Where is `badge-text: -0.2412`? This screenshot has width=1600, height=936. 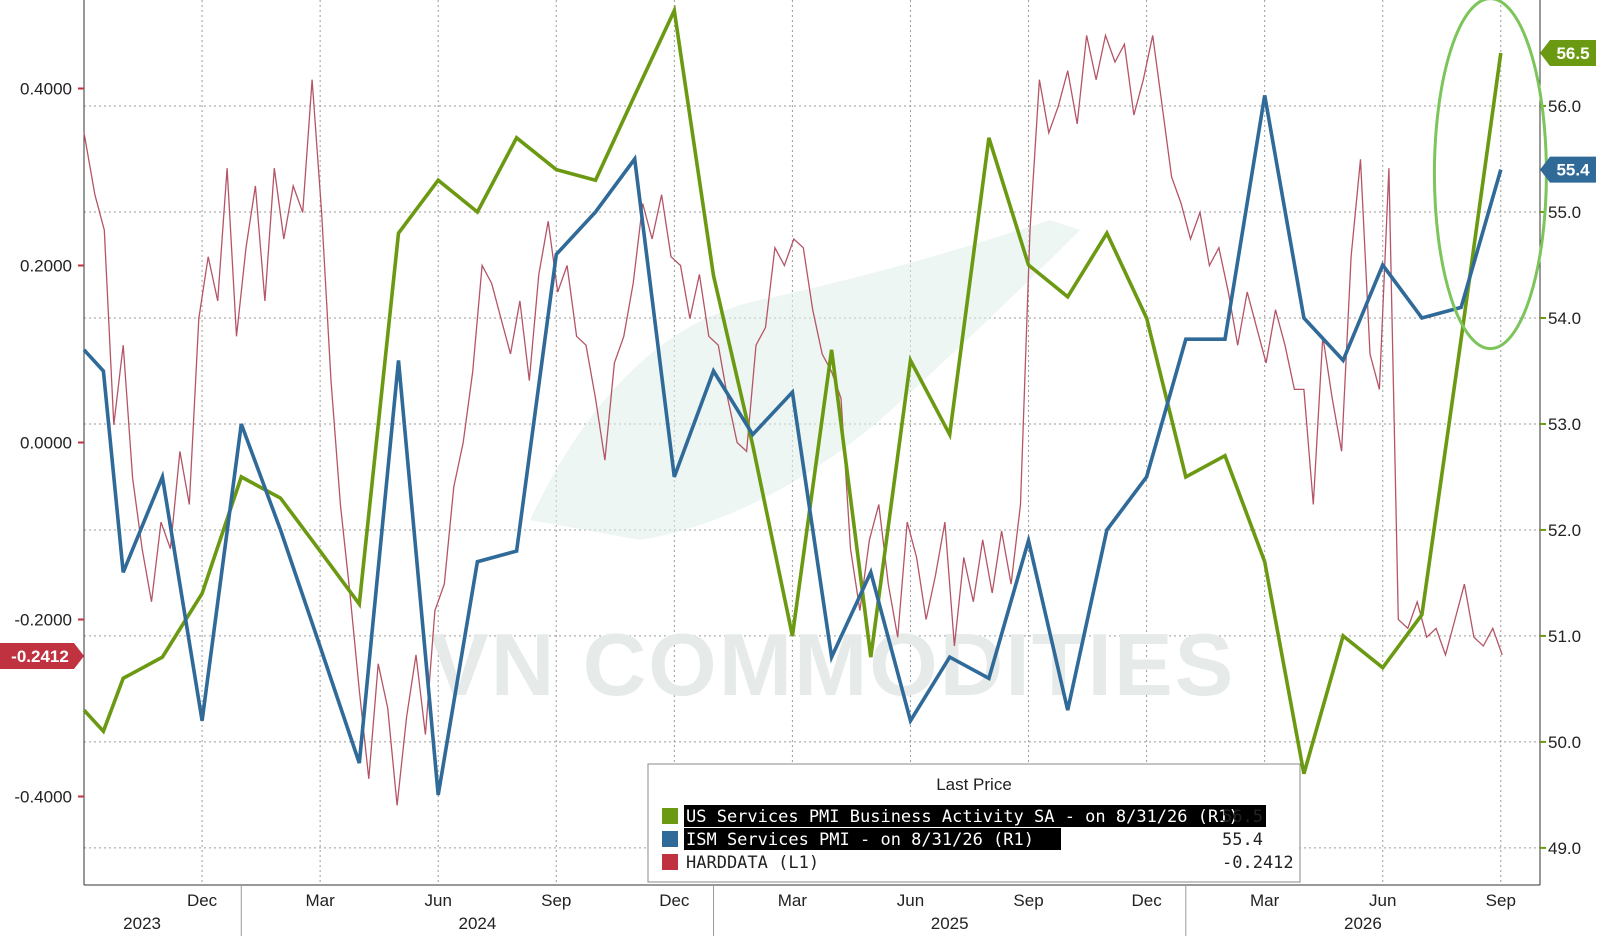
badge-text: -0.2412 is located at coordinates (40, 656).